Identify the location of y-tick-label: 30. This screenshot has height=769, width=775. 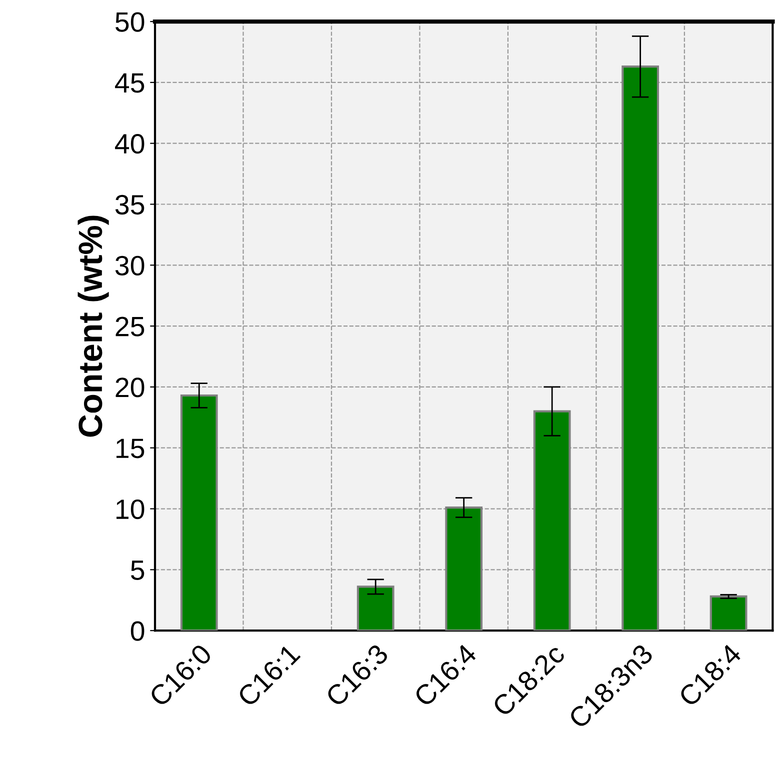
(129, 266).